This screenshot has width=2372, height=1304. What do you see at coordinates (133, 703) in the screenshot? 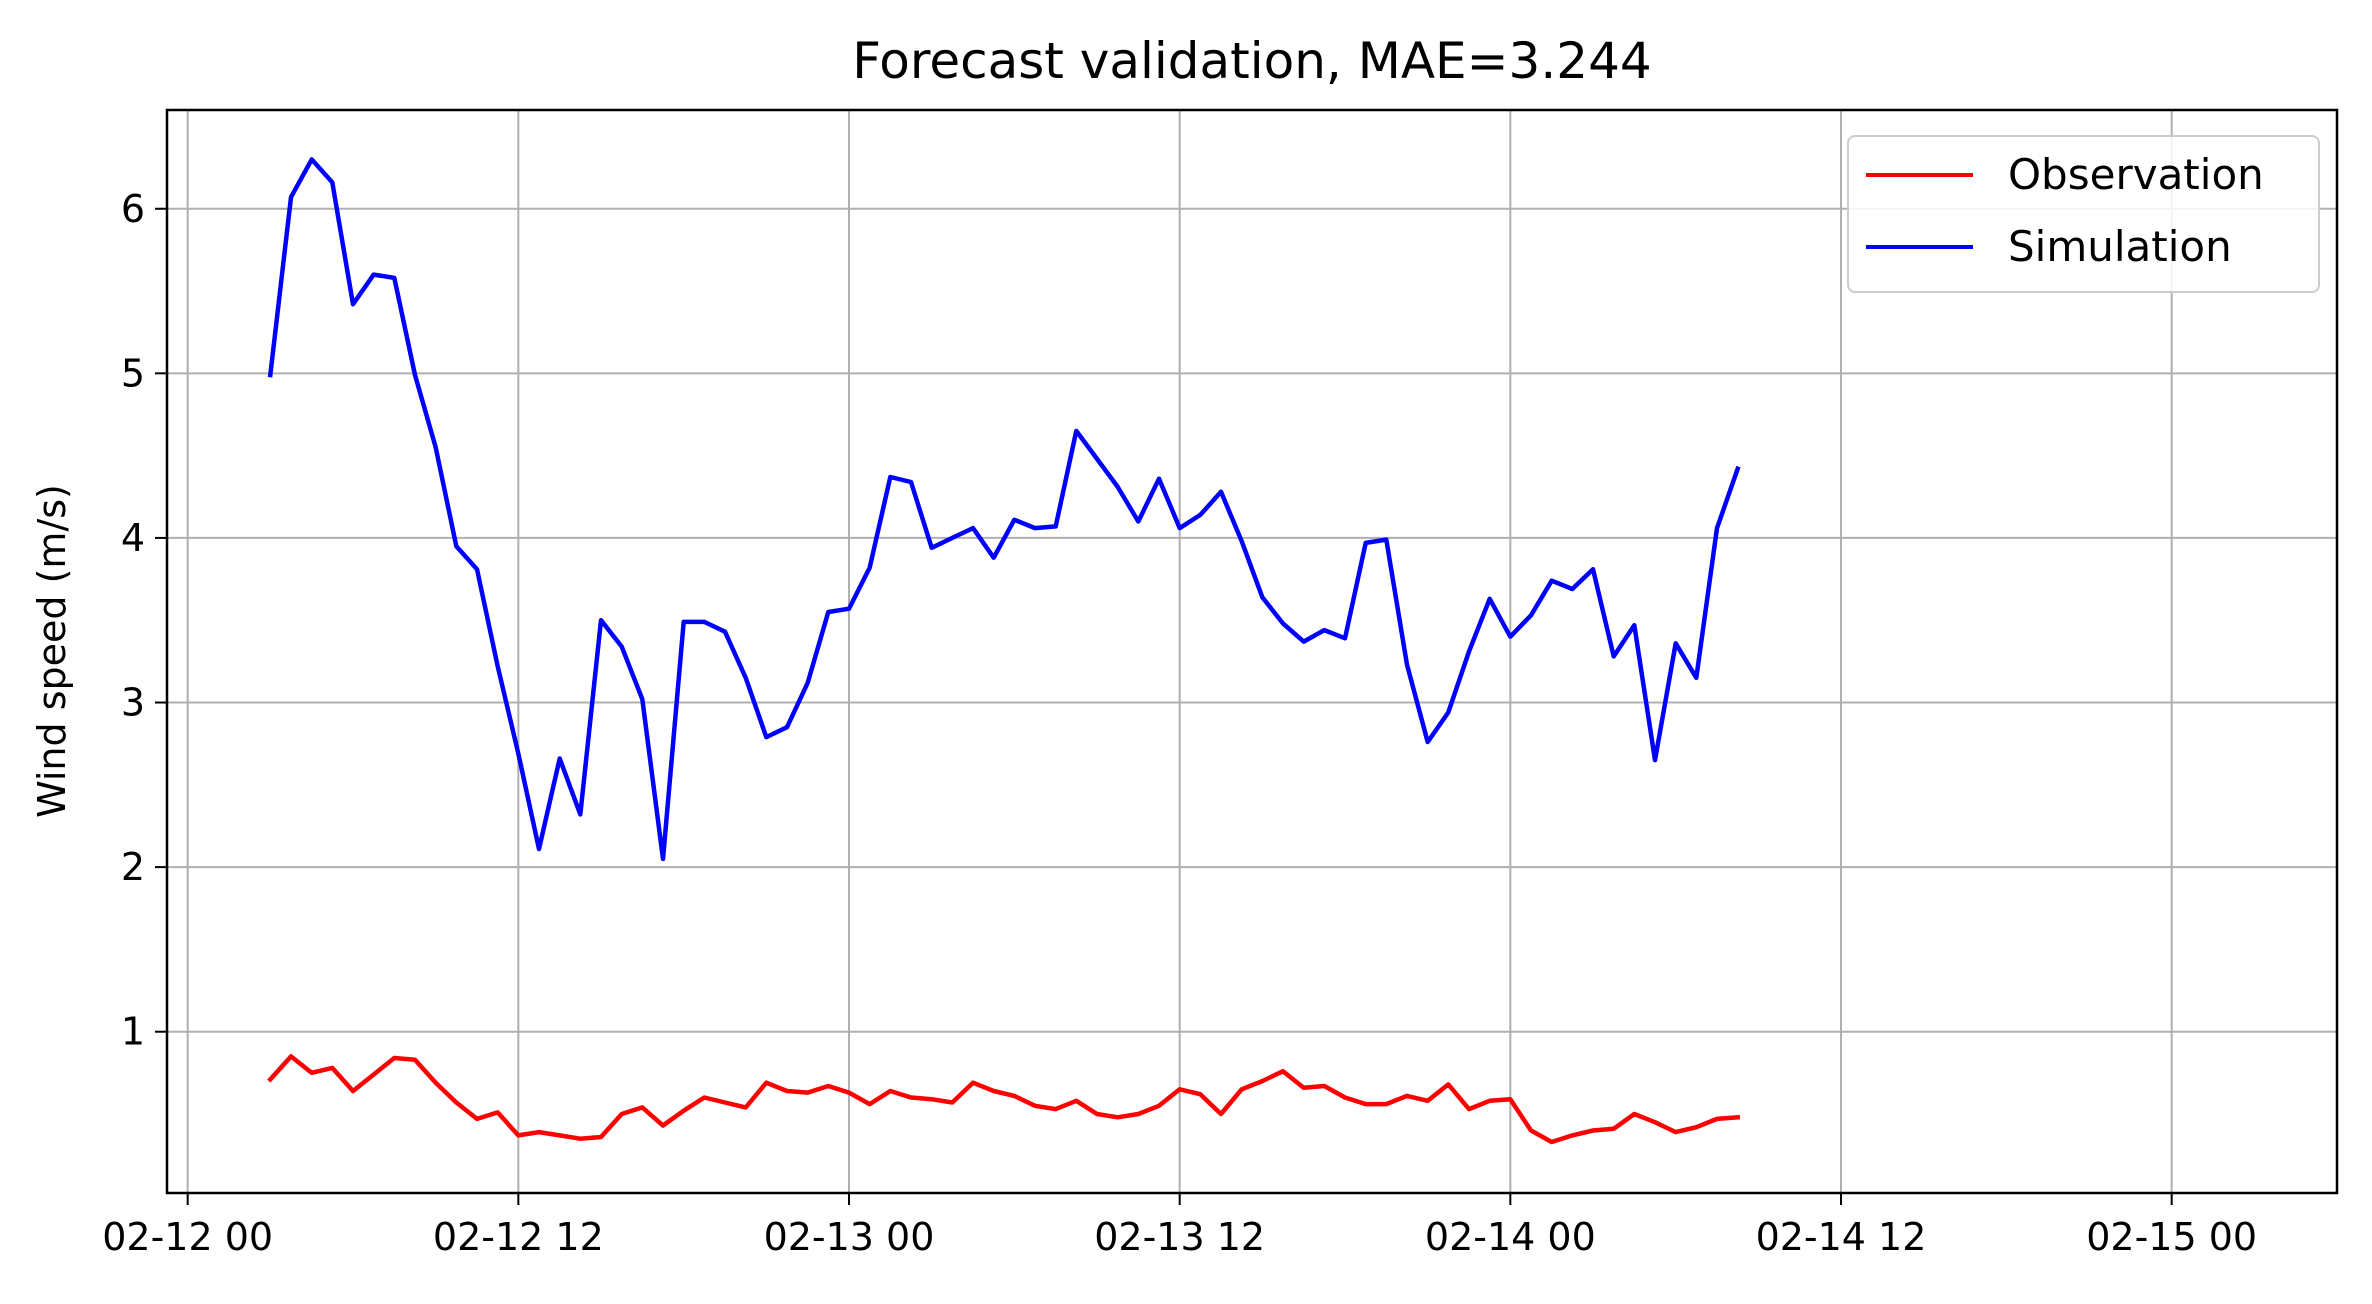
I see `y-tick-label: 3` at bounding box center [133, 703].